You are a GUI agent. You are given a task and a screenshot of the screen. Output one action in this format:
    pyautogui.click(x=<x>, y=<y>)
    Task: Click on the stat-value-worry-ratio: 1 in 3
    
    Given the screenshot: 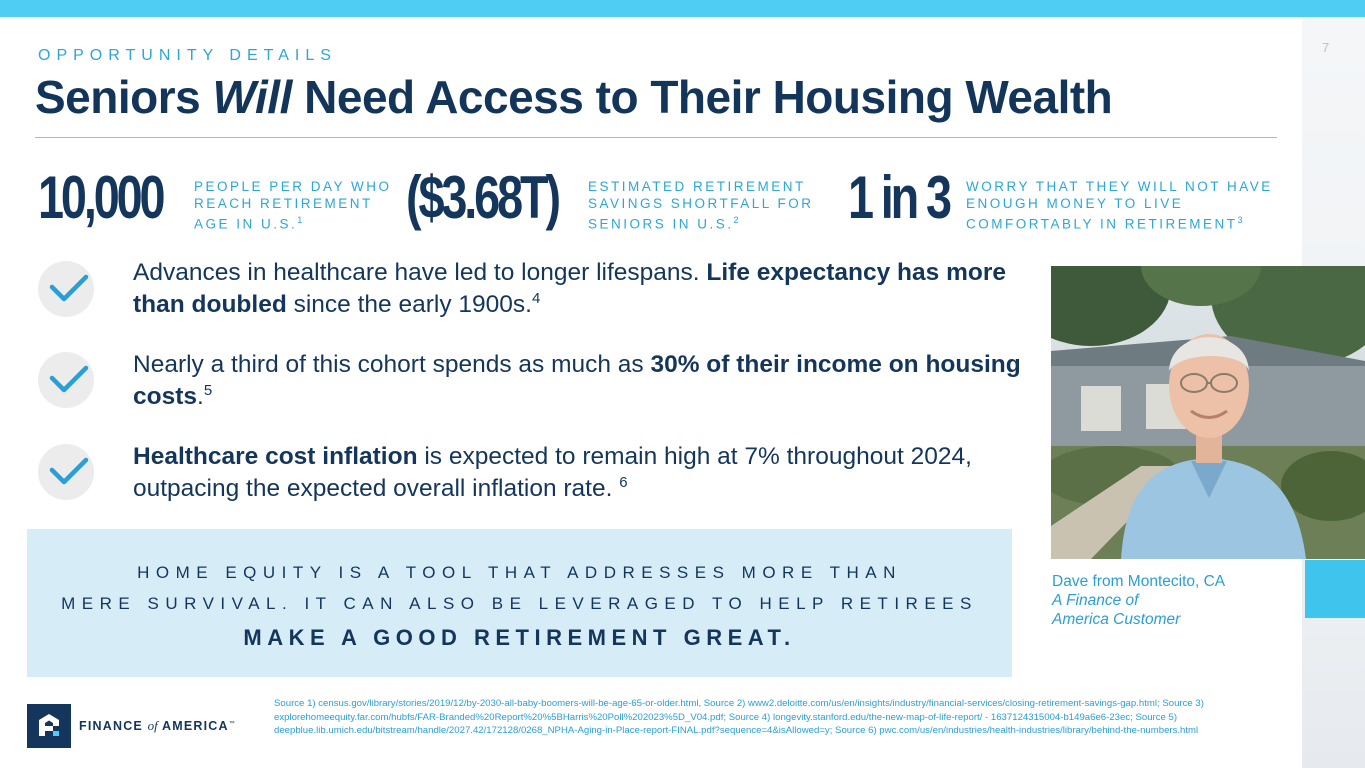 What is the action you would take?
    pyautogui.click(x=900, y=197)
    